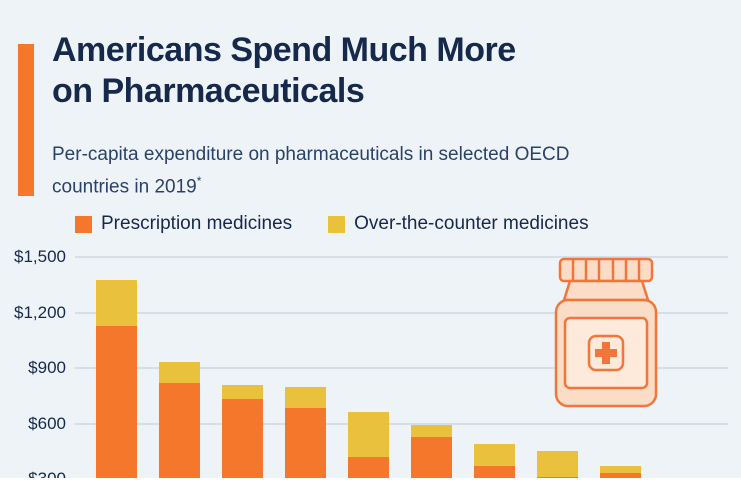  What do you see at coordinates (40, 256) in the screenshot?
I see `y-axis-tick-label: $1,500` at bounding box center [40, 256].